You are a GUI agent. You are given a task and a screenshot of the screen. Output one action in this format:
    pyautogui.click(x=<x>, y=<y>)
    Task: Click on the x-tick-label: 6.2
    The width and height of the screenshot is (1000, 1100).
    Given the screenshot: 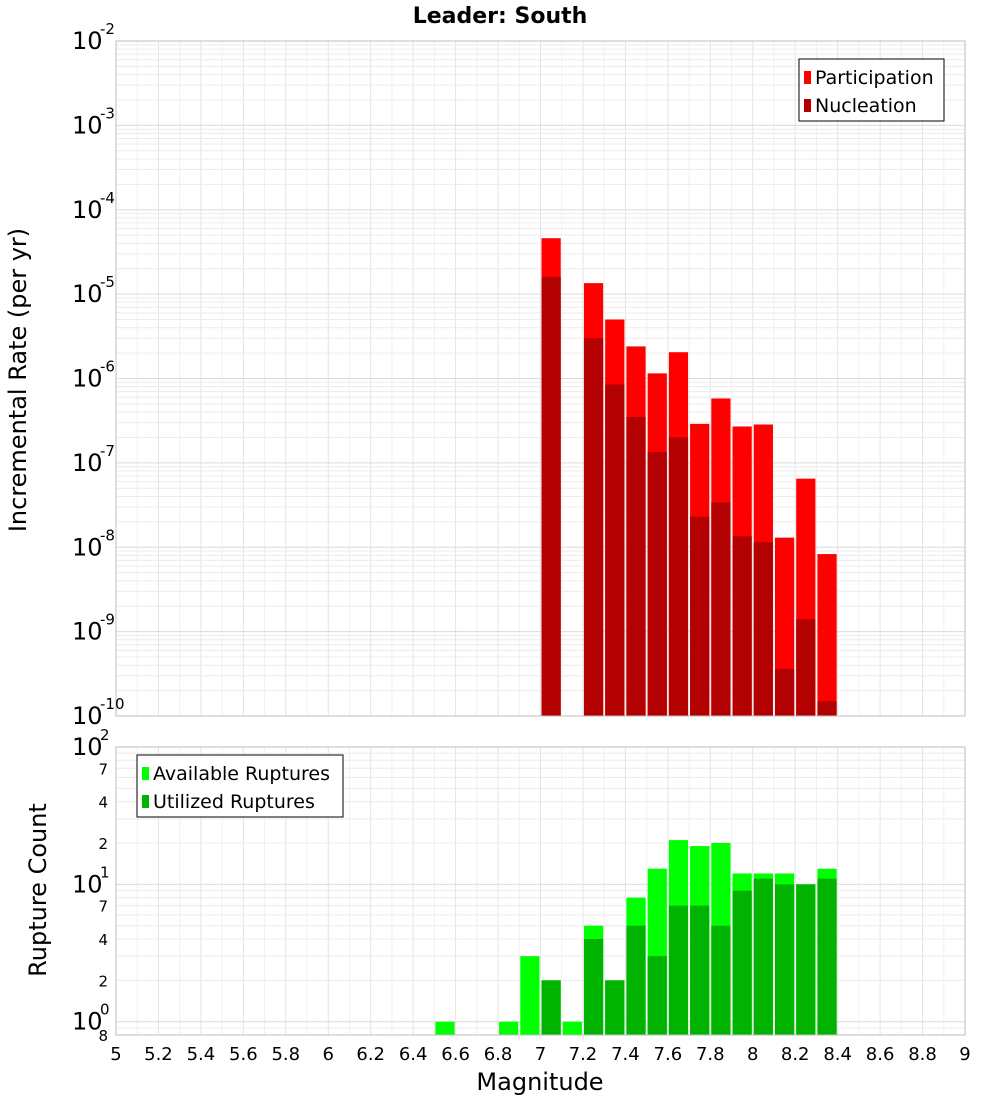 What is the action you would take?
    pyautogui.click(x=370, y=1054)
    